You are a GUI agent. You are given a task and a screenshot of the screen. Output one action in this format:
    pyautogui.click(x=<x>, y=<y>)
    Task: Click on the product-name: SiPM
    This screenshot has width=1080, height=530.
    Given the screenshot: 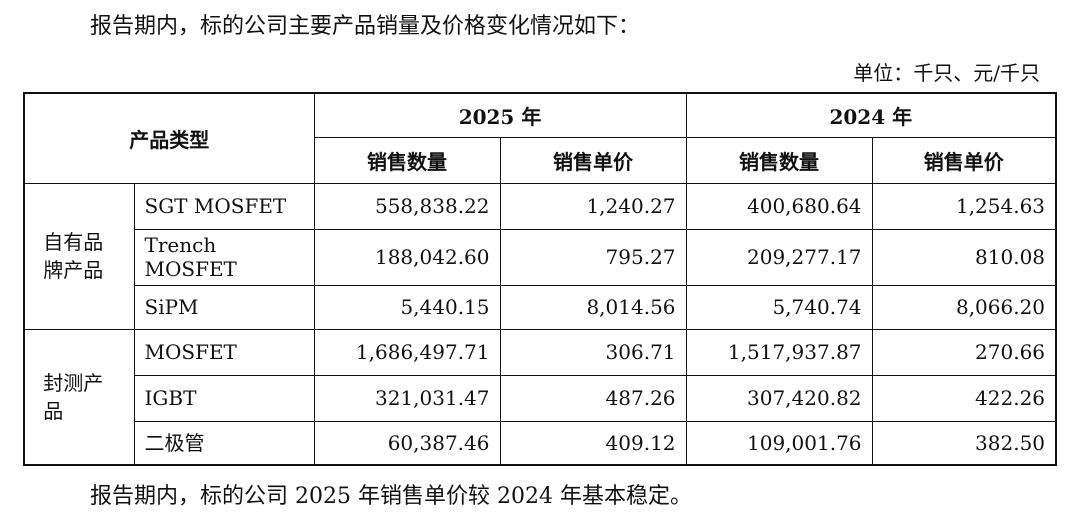 What is the action you would take?
    pyautogui.click(x=224, y=307)
    